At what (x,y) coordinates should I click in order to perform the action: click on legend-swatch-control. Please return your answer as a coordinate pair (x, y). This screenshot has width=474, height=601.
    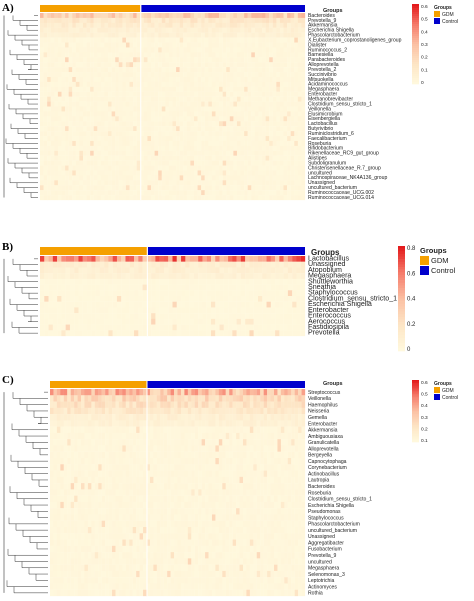
    Looking at the image, I should click on (424, 270).